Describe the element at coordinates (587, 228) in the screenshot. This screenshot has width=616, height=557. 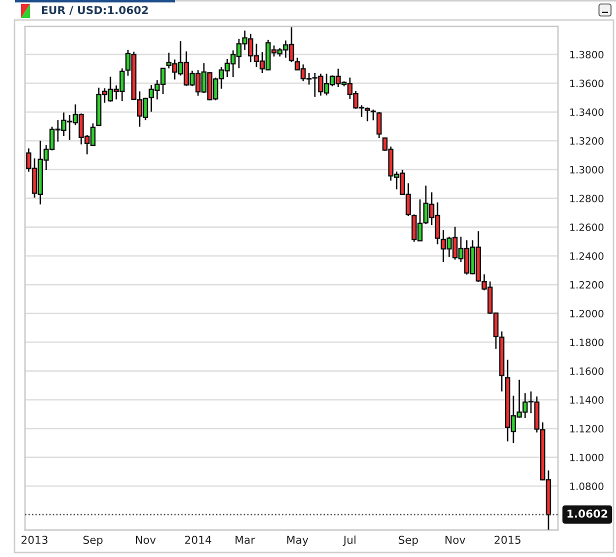
I see `y-tick-label: 1.2600` at that location.